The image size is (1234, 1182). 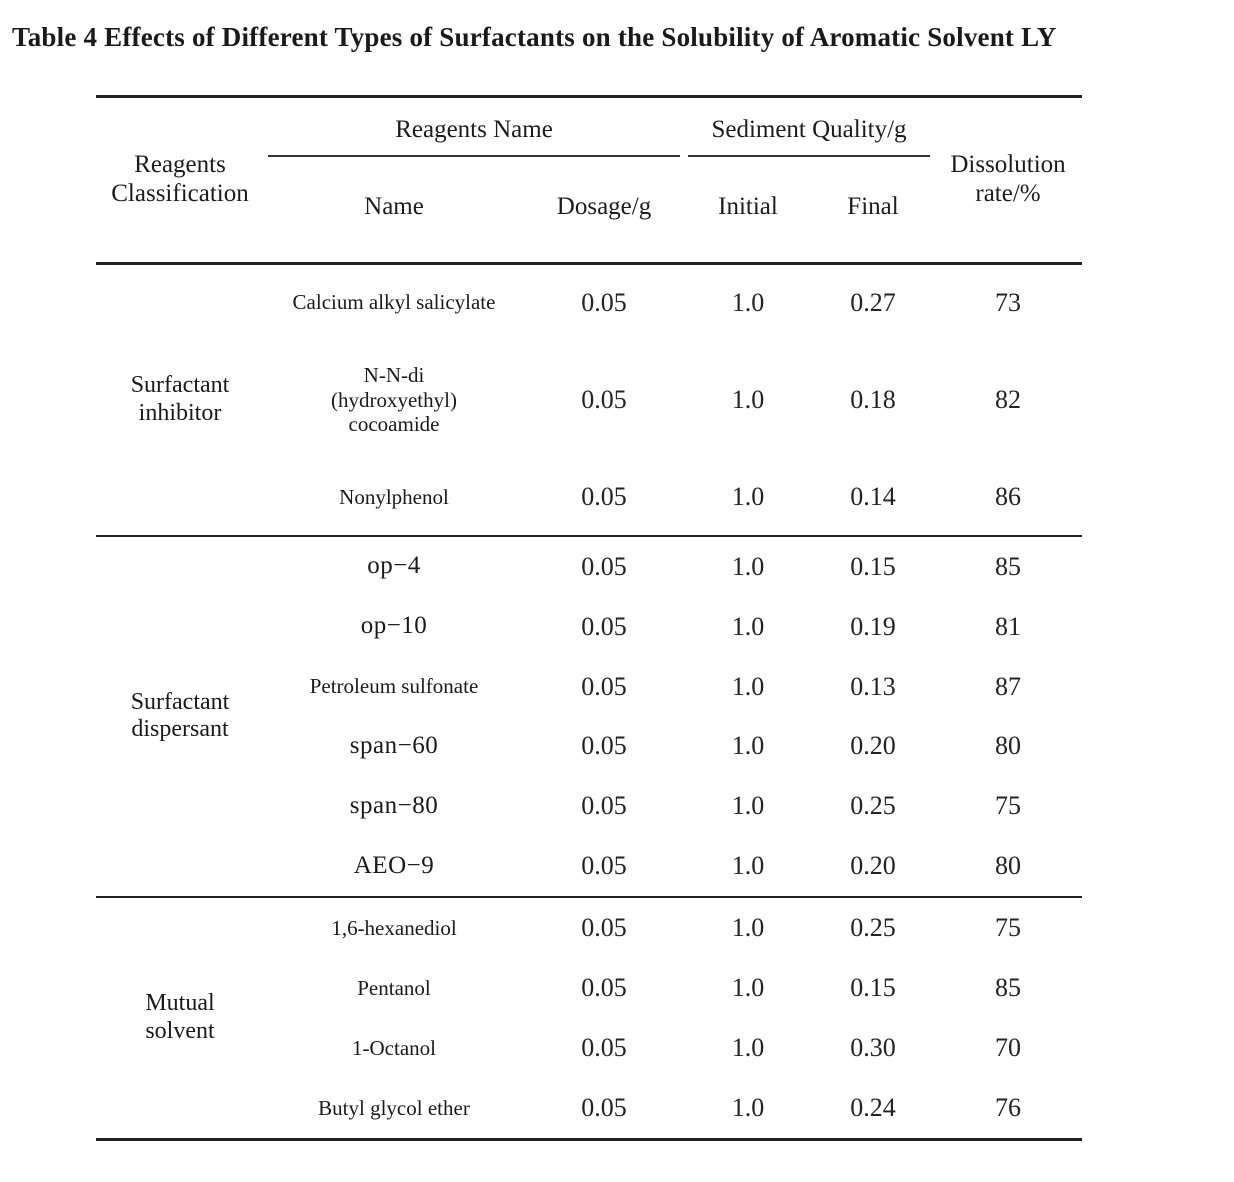 I want to click on rate-cell: 86, so click(x=1008, y=496).